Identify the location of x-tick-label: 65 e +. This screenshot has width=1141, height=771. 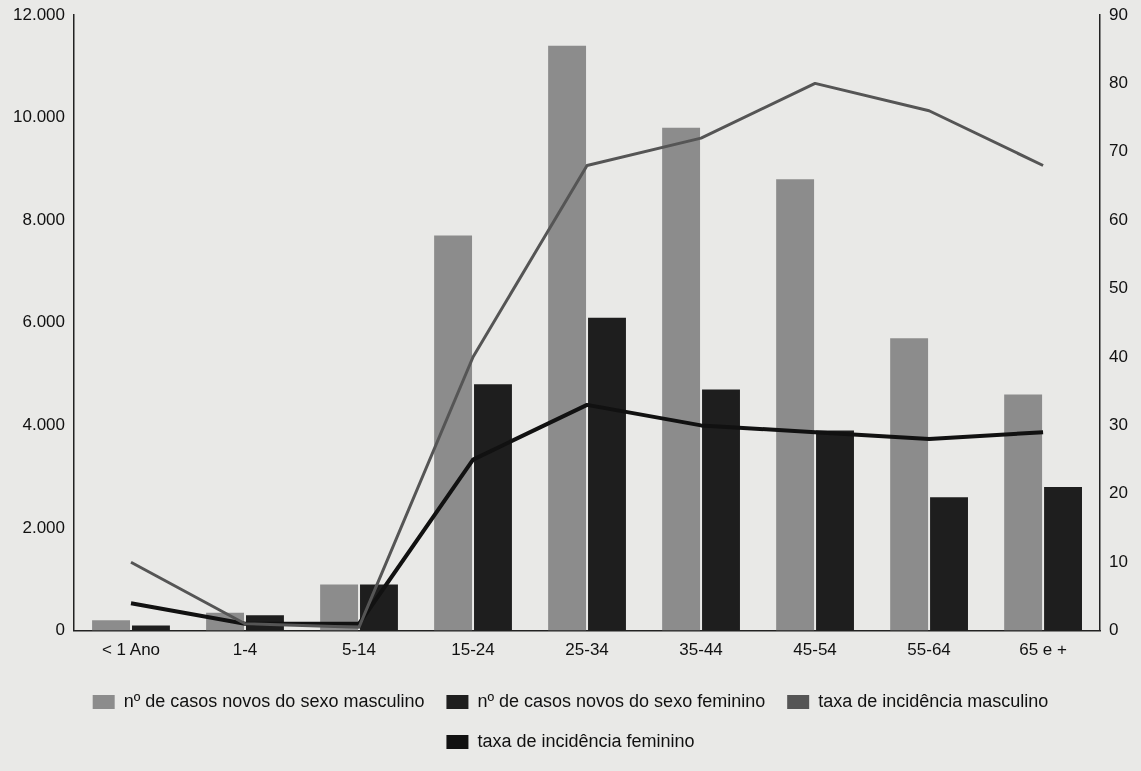
(1043, 650).